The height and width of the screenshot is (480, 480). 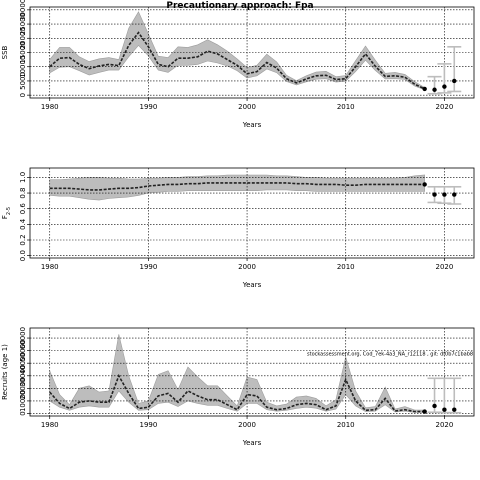 I want to click on y-axis-label: SSB, so click(x=5, y=52).